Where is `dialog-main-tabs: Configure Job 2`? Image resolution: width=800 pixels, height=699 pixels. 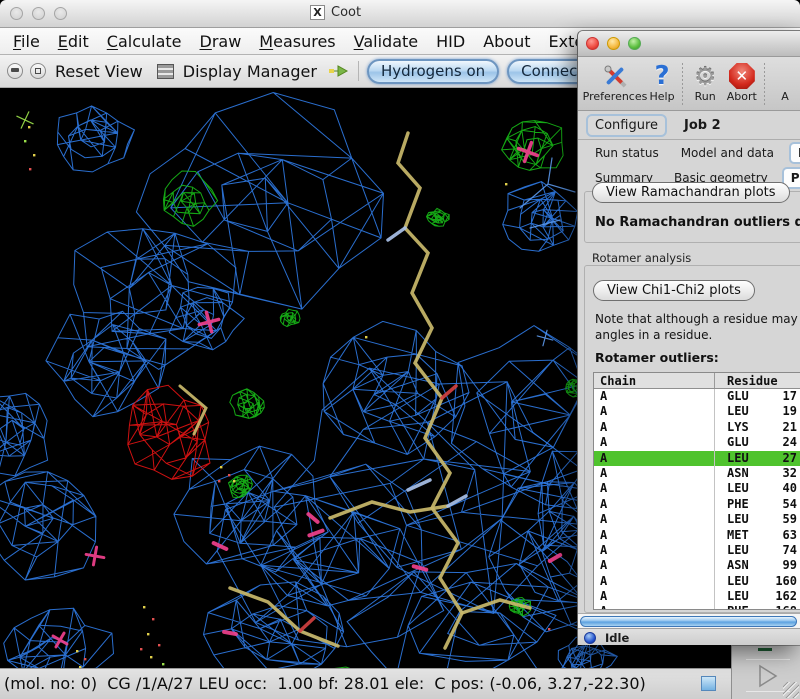
dialog-main-tabs: Configure Job 2 is located at coordinates (689, 125).